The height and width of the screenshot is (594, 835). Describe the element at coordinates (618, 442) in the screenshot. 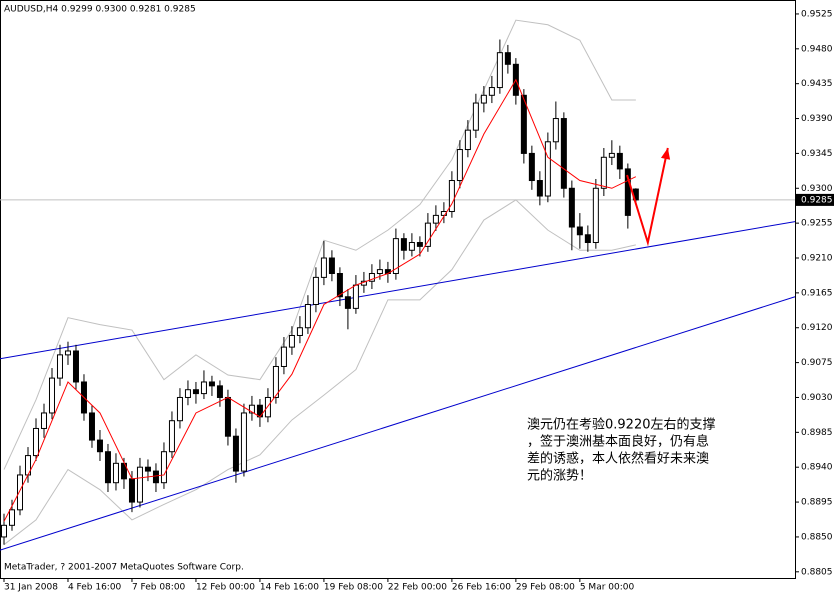

I see `annotation: ，签于澳洲基本面良好，仍有息` at that location.